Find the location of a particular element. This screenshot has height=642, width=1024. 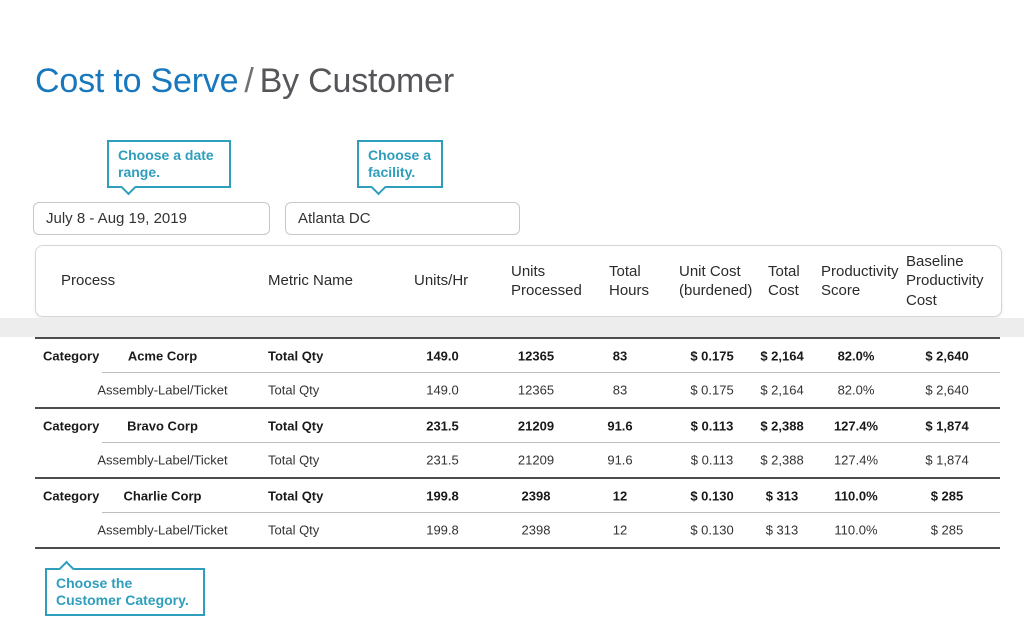

column-header-total-hours: Total Hours is located at coordinates (629, 281).